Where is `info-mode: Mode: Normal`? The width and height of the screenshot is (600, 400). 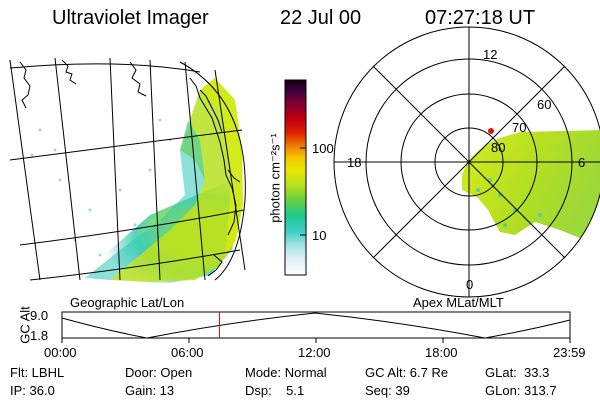 info-mode: Mode: Normal is located at coordinates (286, 372).